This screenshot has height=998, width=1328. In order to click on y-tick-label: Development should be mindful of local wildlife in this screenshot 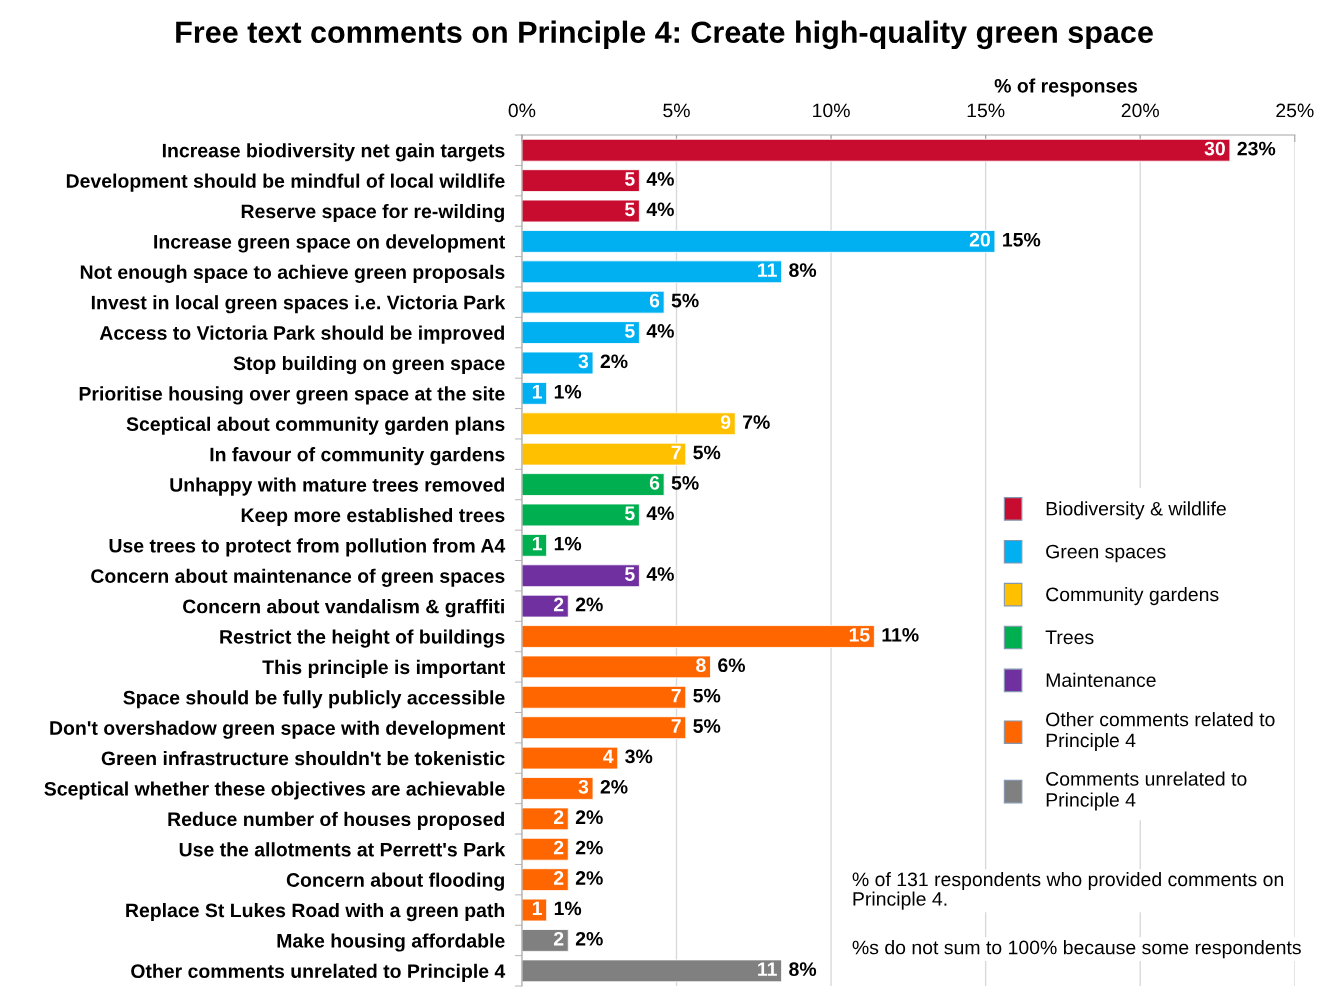, I will do `click(285, 182)`.